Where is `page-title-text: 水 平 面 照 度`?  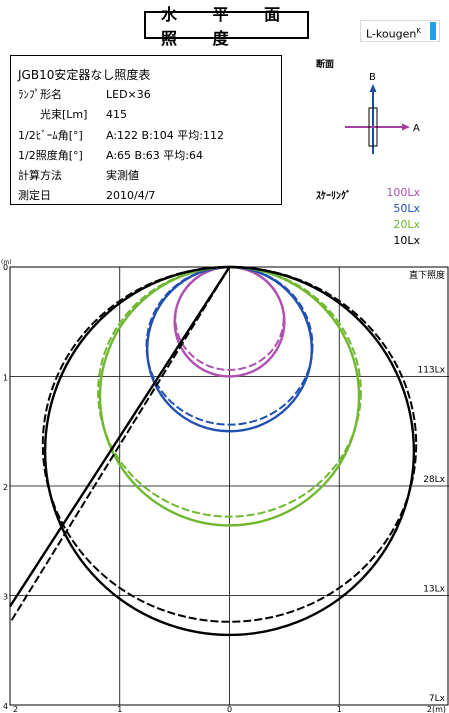
page-title-text: 水 平 面 照 度 is located at coordinates (228, 26).